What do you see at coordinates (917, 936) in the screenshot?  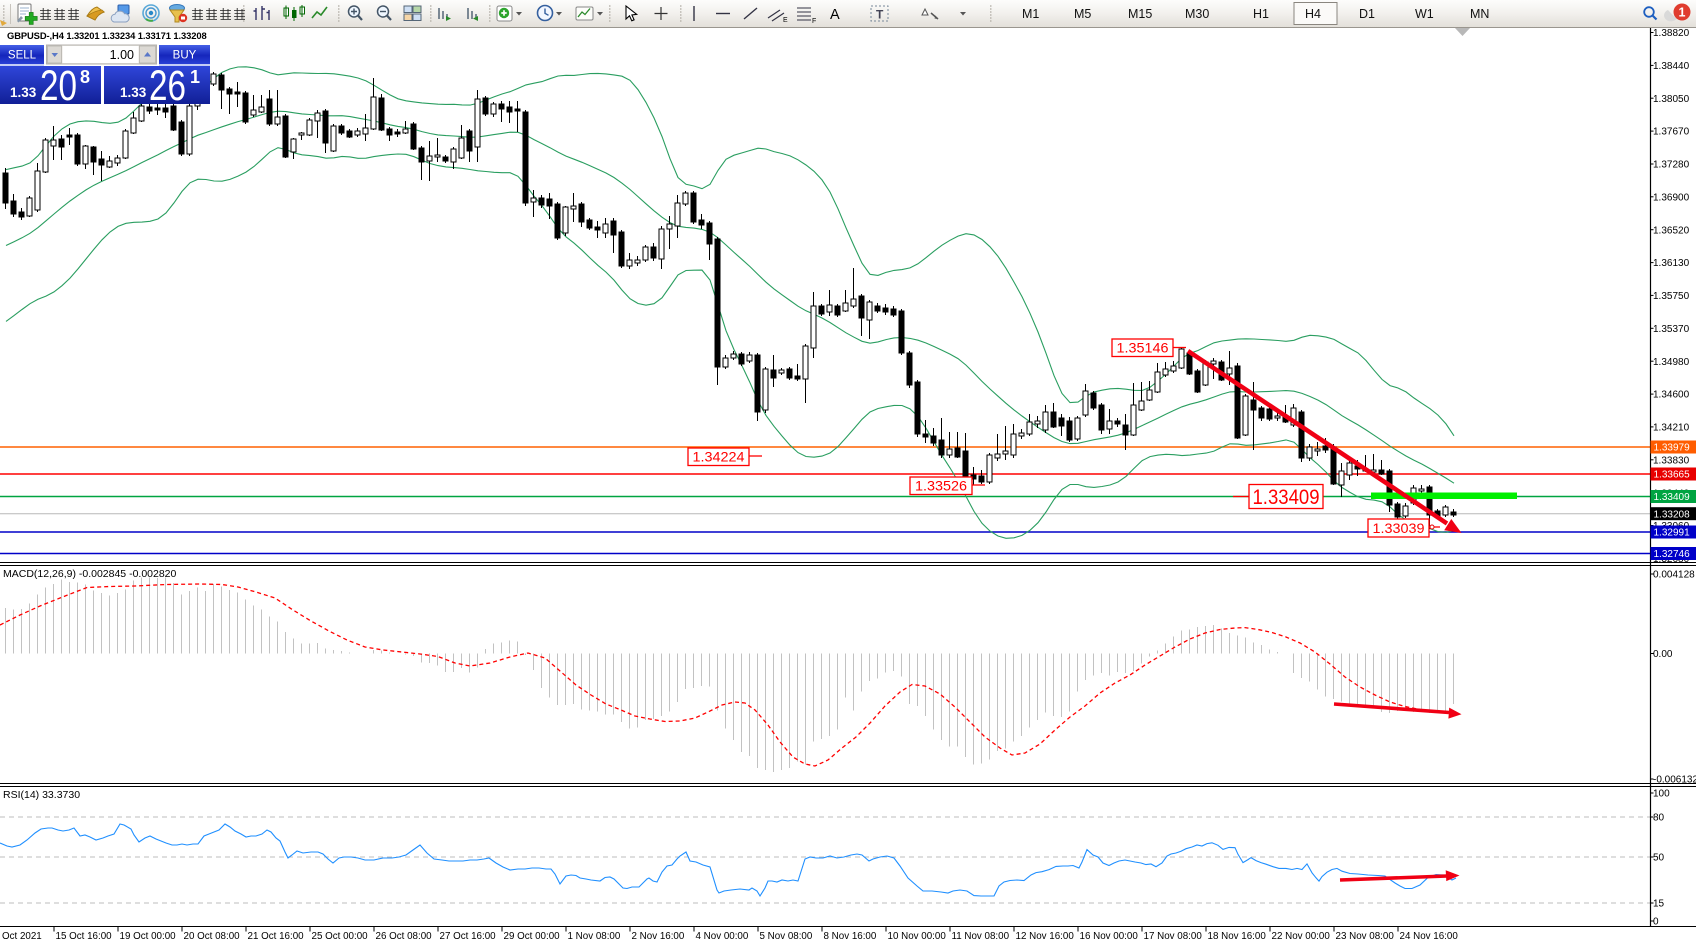 I see `svg-text: 10 Nov 00:00` at bounding box center [917, 936].